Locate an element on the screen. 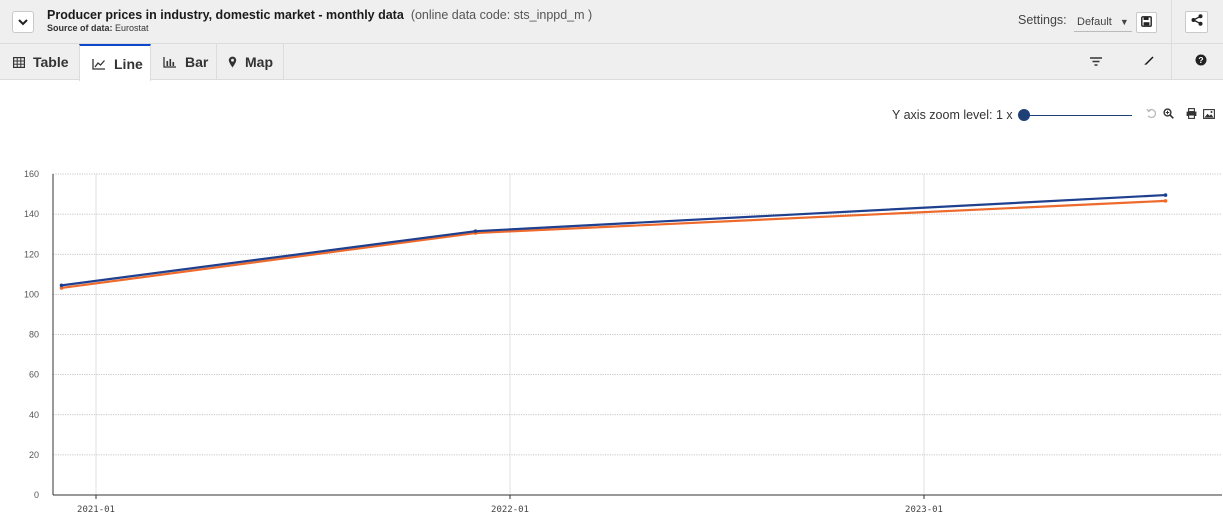 The height and width of the screenshot is (522, 1223). save-button is located at coordinates (1146, 22).